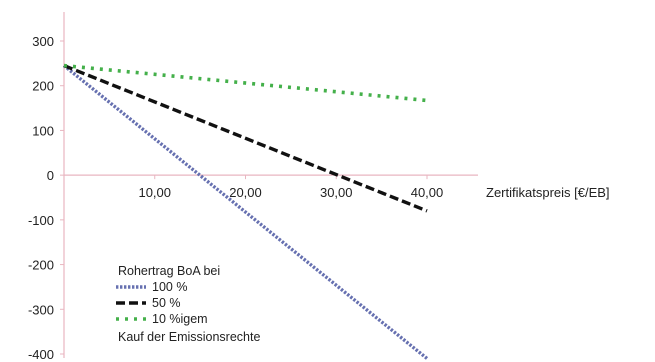 The height and width of the screenshot is (362, 655). I want to click on x-tick-label: 20,00, so click(245, 192).